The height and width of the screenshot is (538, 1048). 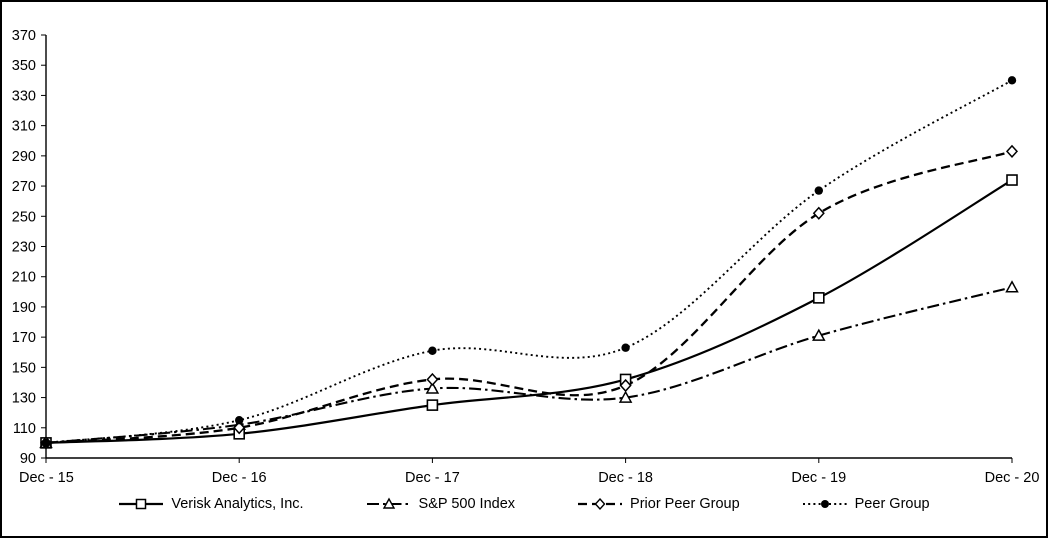 I want to click on legend-label: Verisk Analytics, Inc., so click(x=237, y=504).